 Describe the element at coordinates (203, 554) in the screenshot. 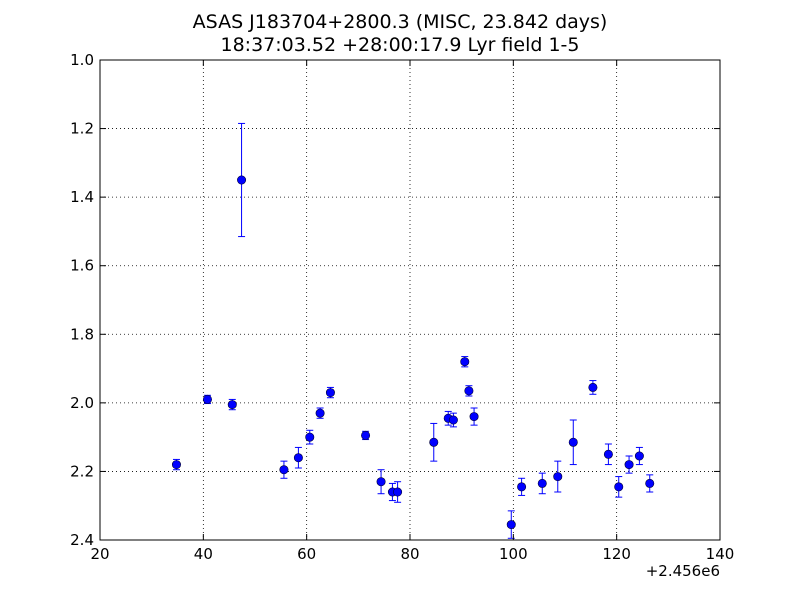

I see `x-tick-label: 40` at that location.